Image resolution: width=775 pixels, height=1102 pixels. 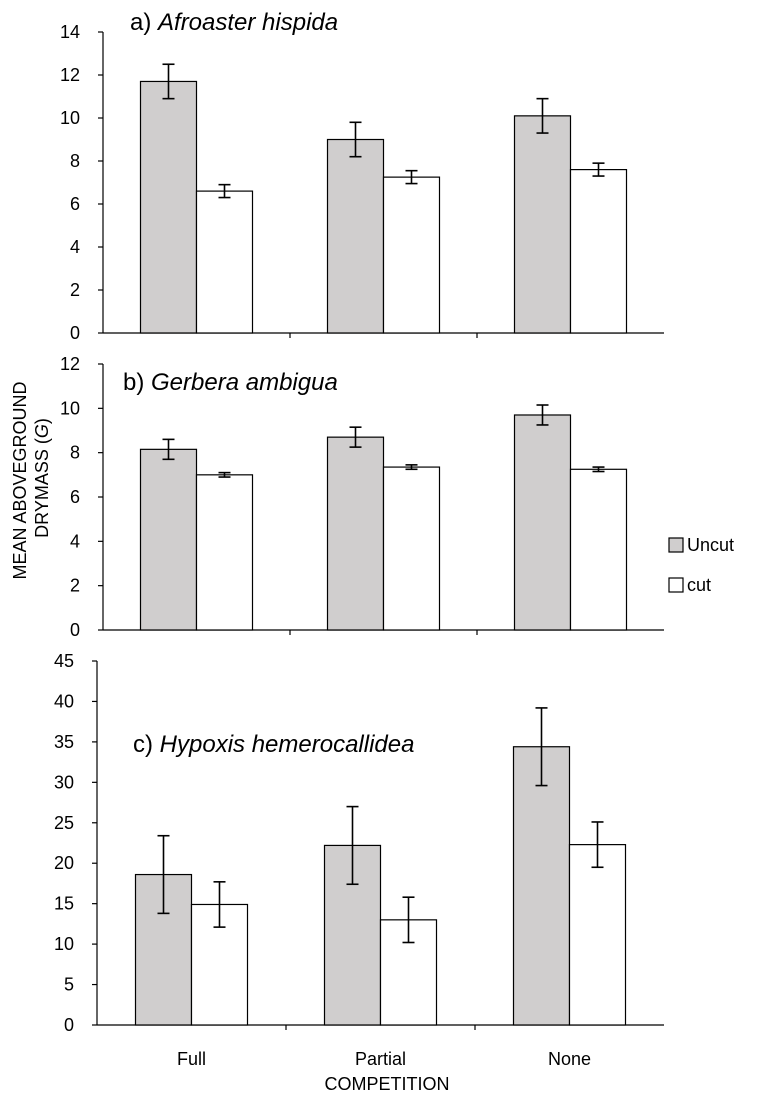 I want to click on legend: Uncut cut, so click(x=701, y=565).